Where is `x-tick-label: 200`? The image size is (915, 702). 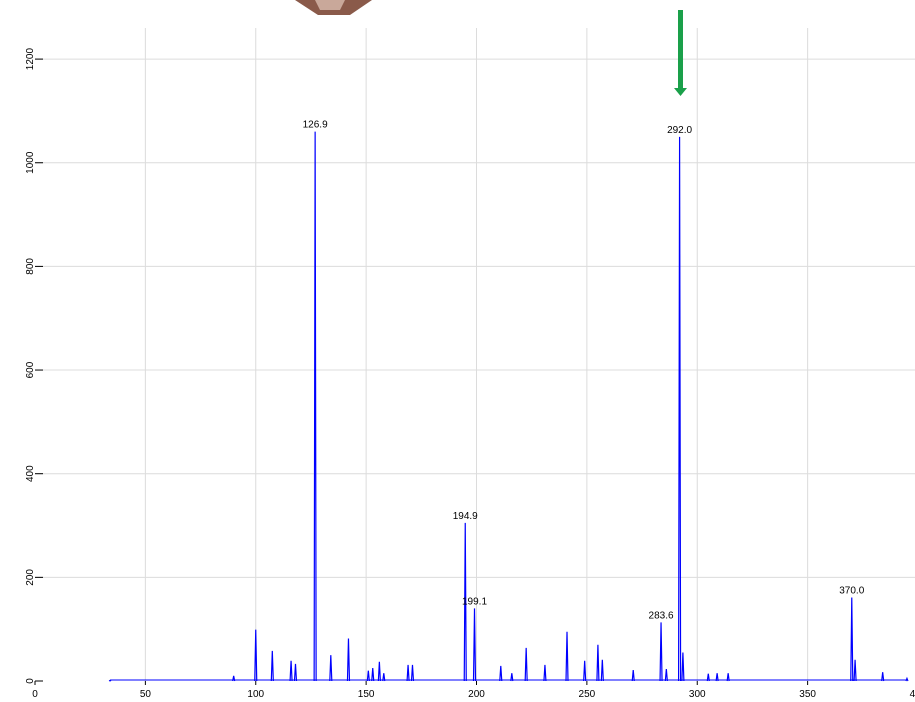 x-tick-label: 200 is located at coordinates (476, 694).